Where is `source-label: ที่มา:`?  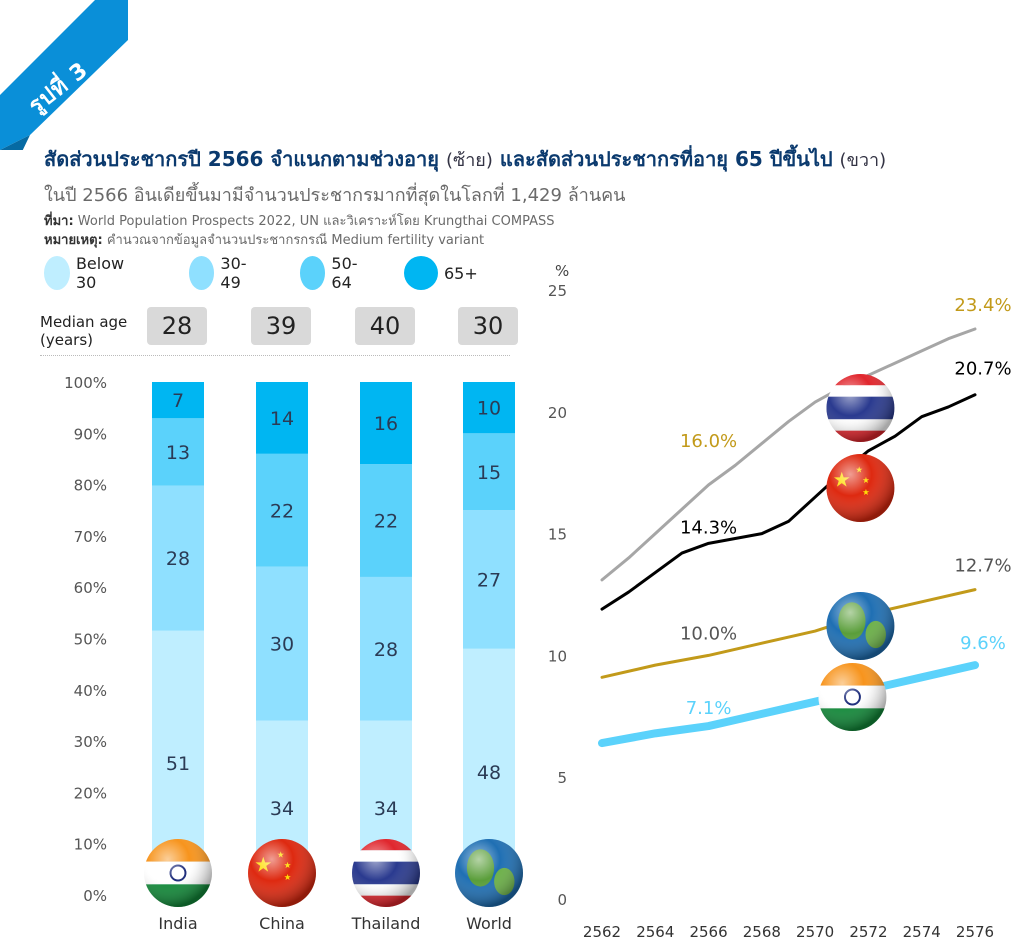 source-label: ที่มา: is located at coordinates (59, 221).